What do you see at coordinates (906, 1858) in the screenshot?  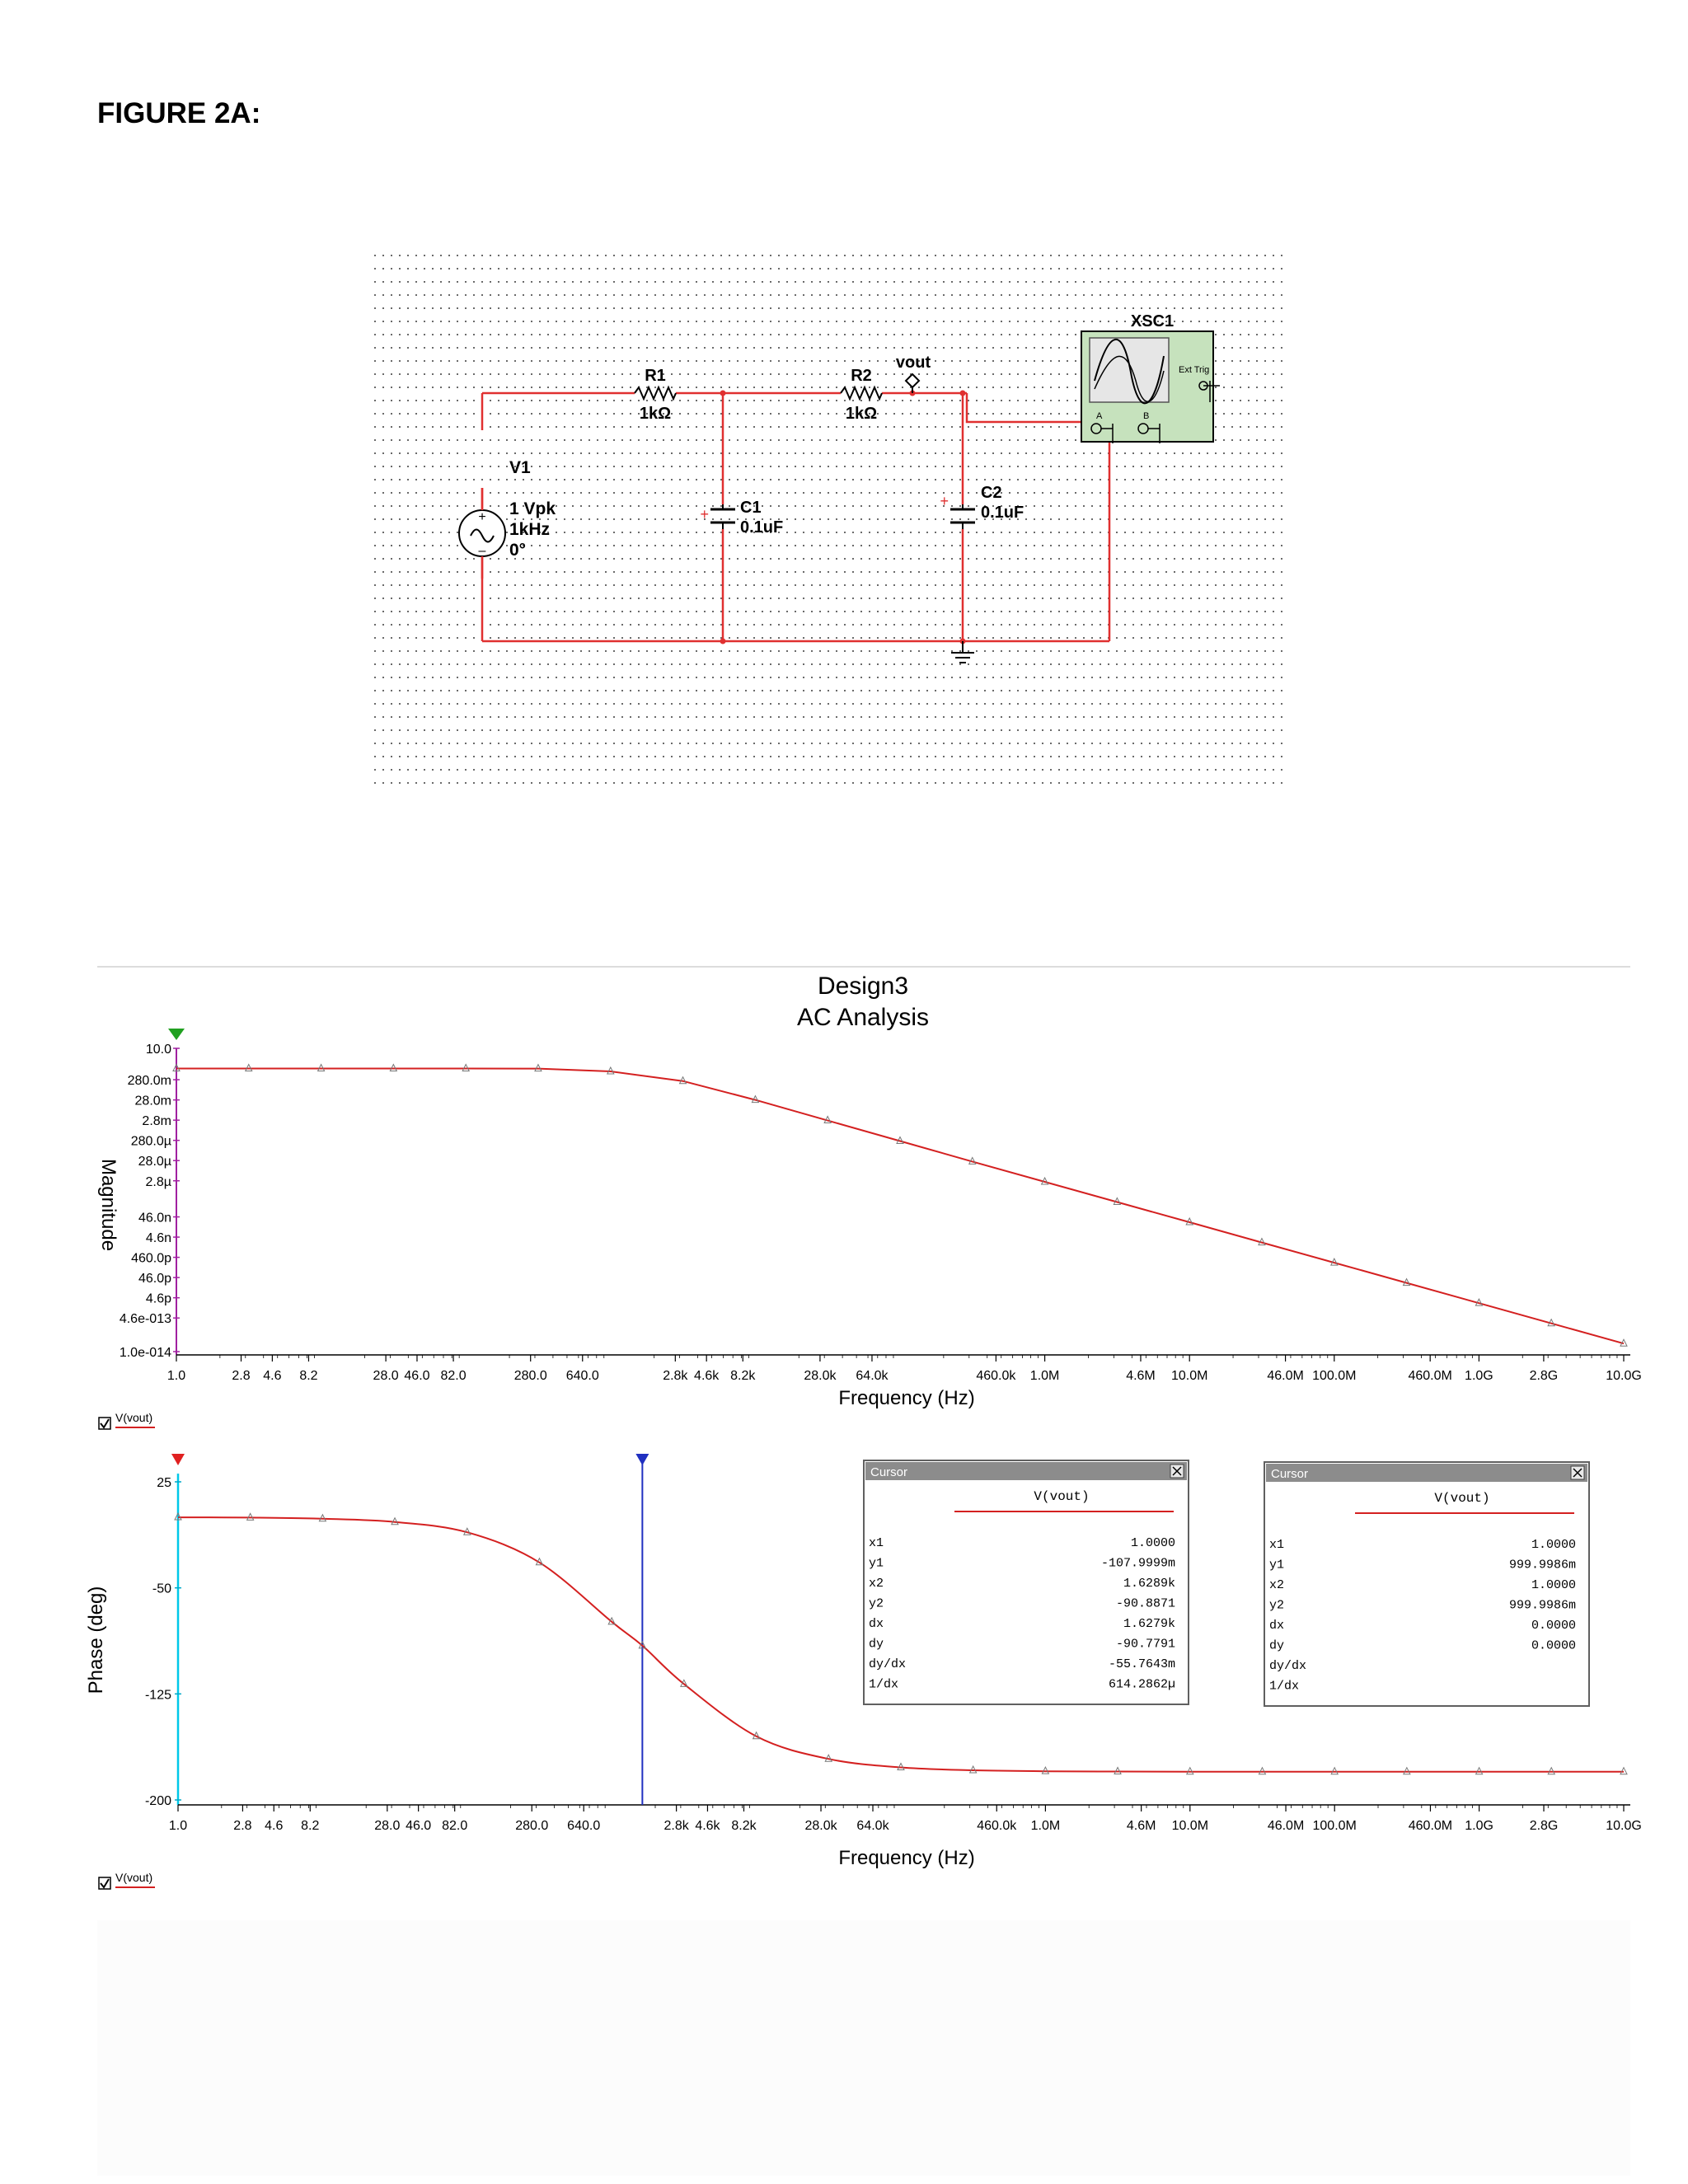 I see `phase-xlabel: Frequency (Hz)` at bounding box center [906, 1858].